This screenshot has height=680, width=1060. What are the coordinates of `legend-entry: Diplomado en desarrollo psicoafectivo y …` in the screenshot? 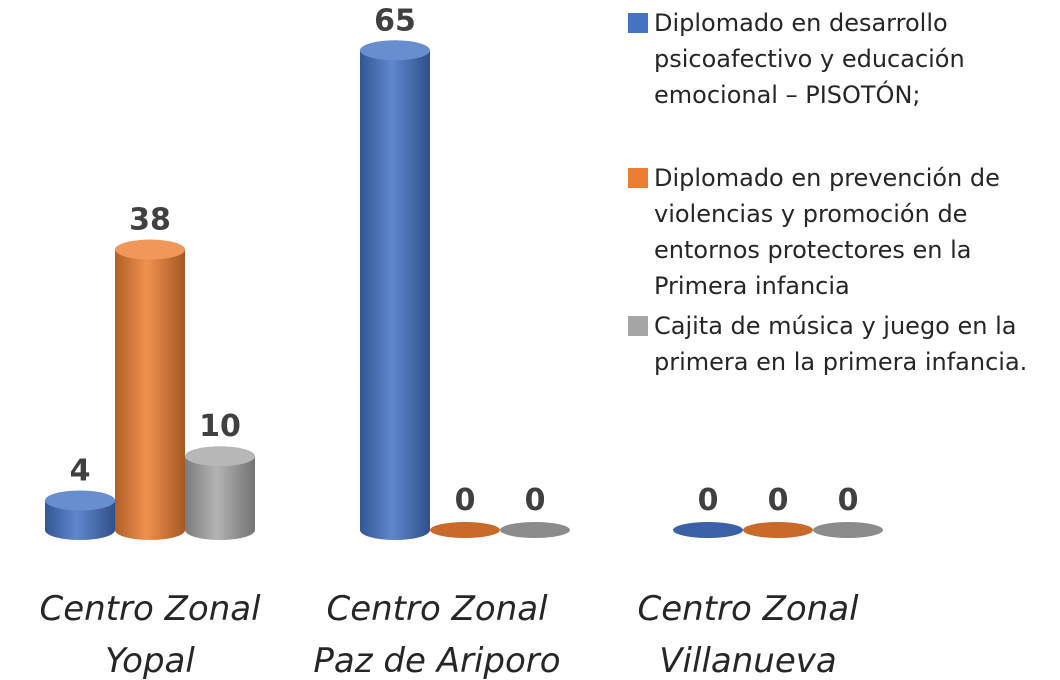 It's located at (843, 59).